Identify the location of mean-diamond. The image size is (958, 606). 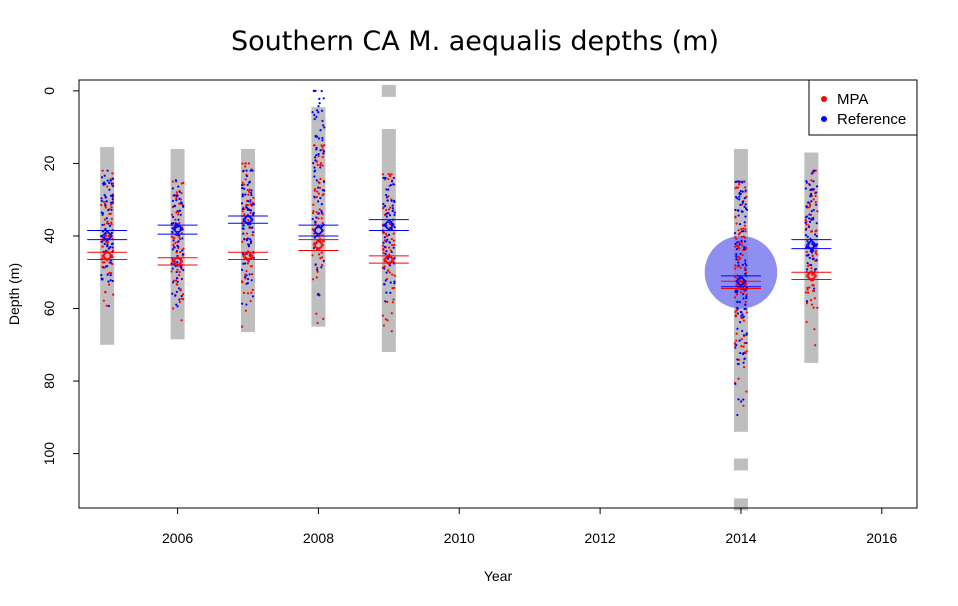
(389, 259).